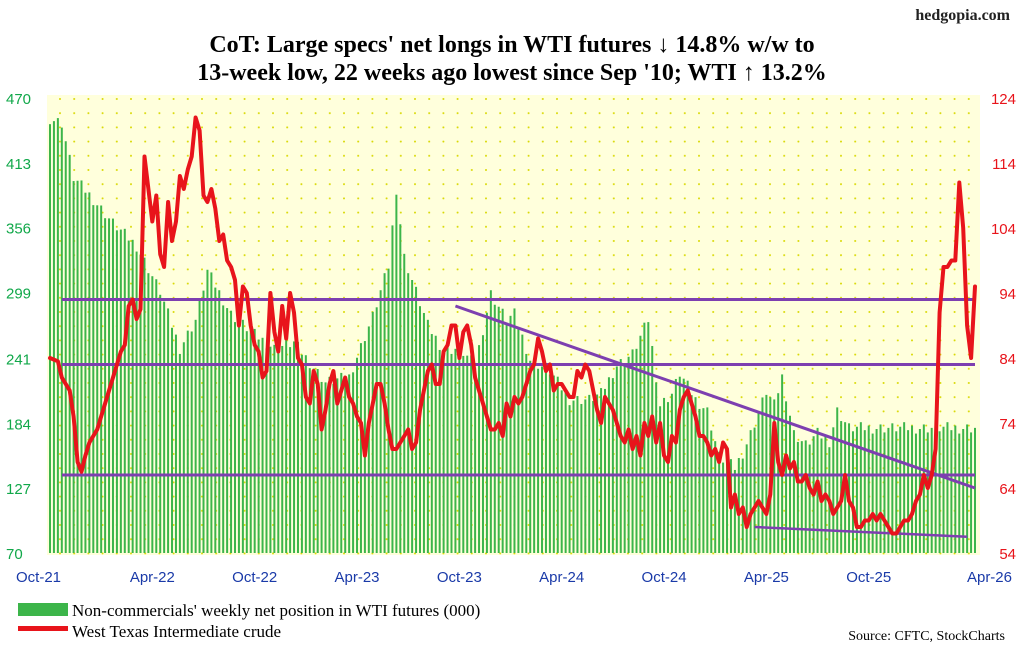  Describe the element at coordinates (868, 577) in the screenshot. I see `x-tick-label: Oct-25` at that location.